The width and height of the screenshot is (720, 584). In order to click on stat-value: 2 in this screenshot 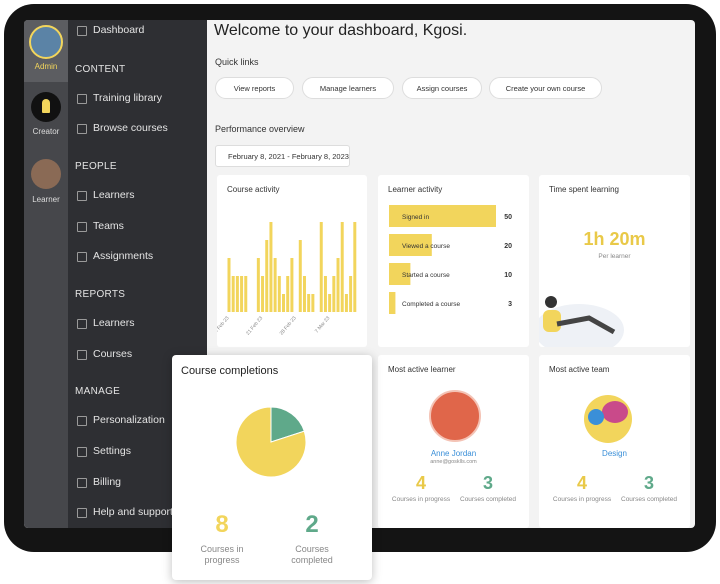, I will do `click(312, 524)`.